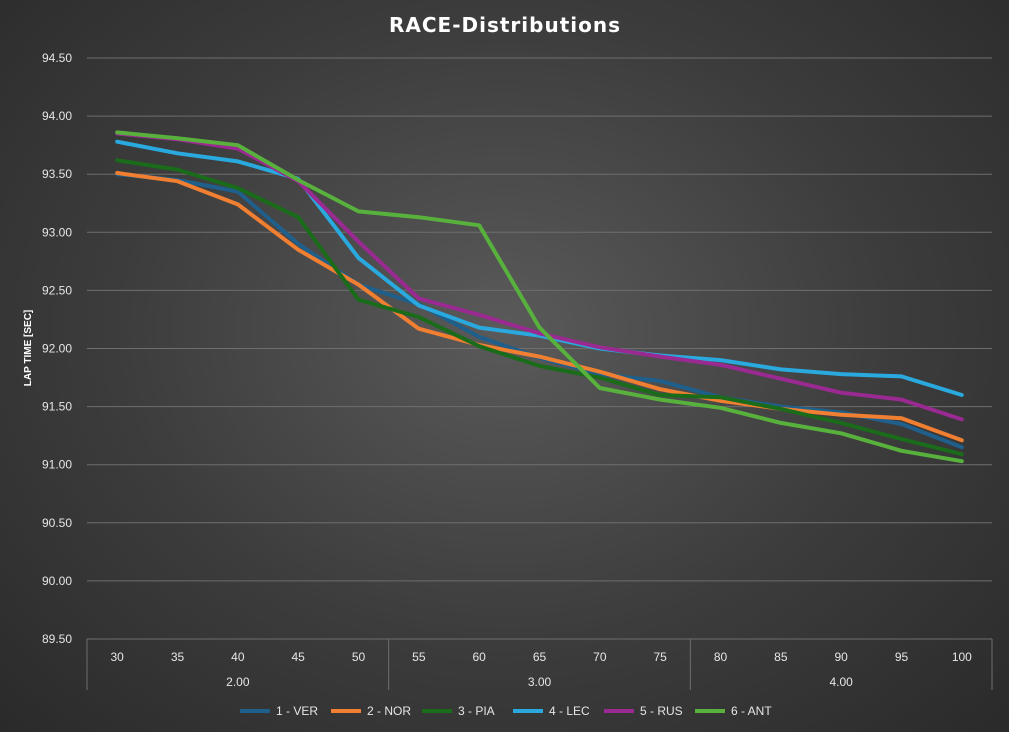 This screenshot has height=732, width=1009. What do you see at coordinates (841, 657) in the screenshot?
I see `x-tick-label: 90` at bounding box center [841, 657].